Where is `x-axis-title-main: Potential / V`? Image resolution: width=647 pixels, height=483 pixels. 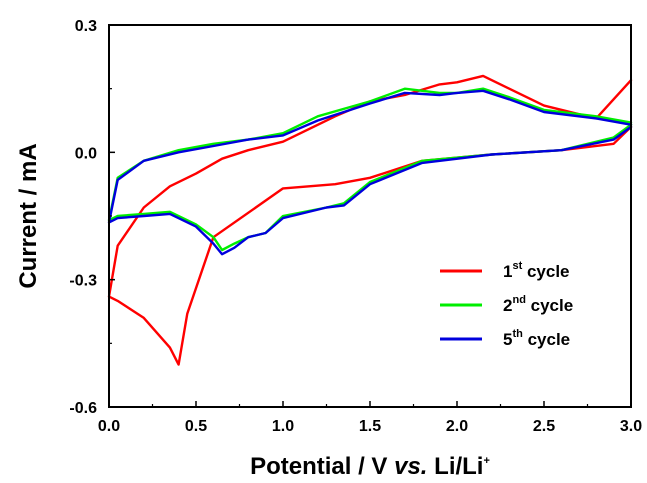 x-axis-title-main: Potential / V is located at coordinates (322, 466).